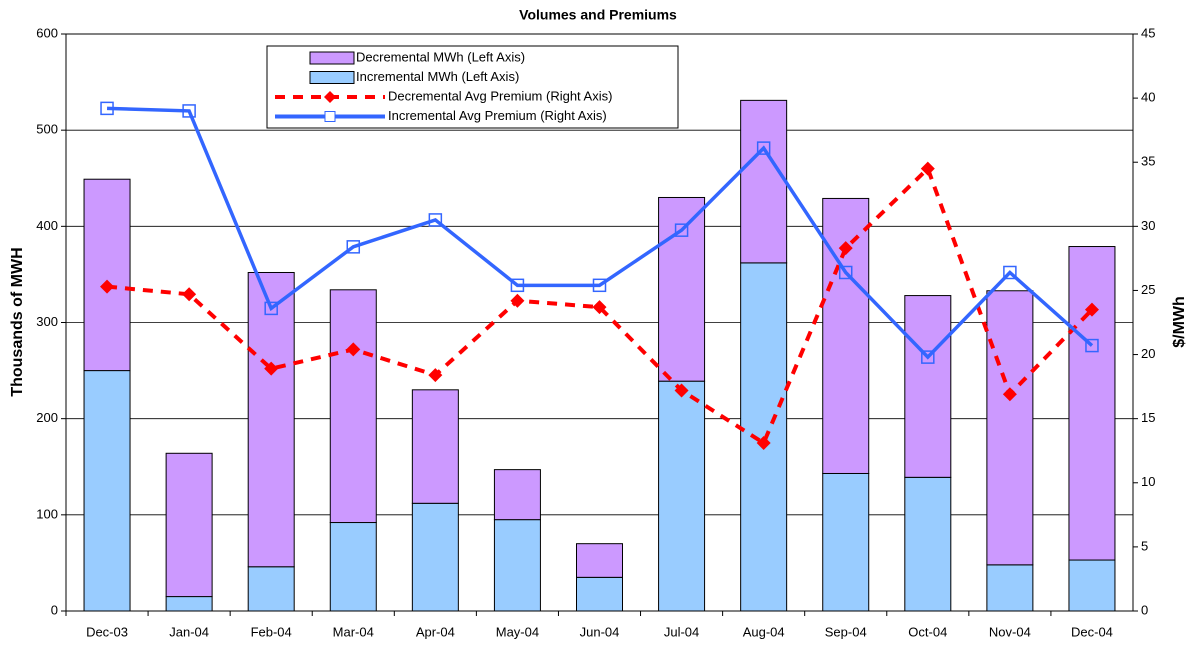 Image resolution: width=1197 pixels, height=653 pixels. Describe the element at coordinates (500, 95) in the screenshot. I see `legend-label: Decremental Avg Premium (Right Axis)` at that location.